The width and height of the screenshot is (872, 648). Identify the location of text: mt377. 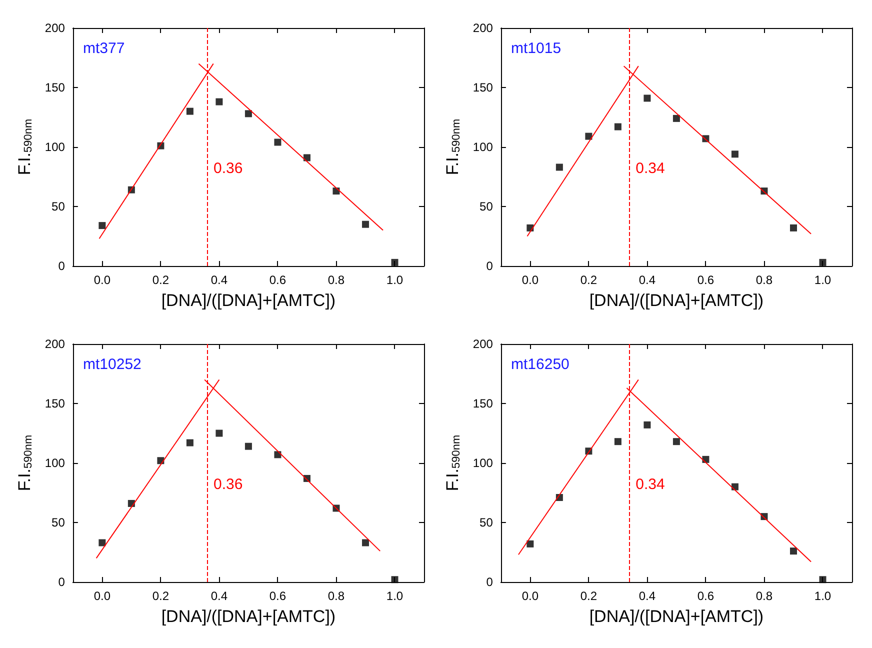
(104, 48).